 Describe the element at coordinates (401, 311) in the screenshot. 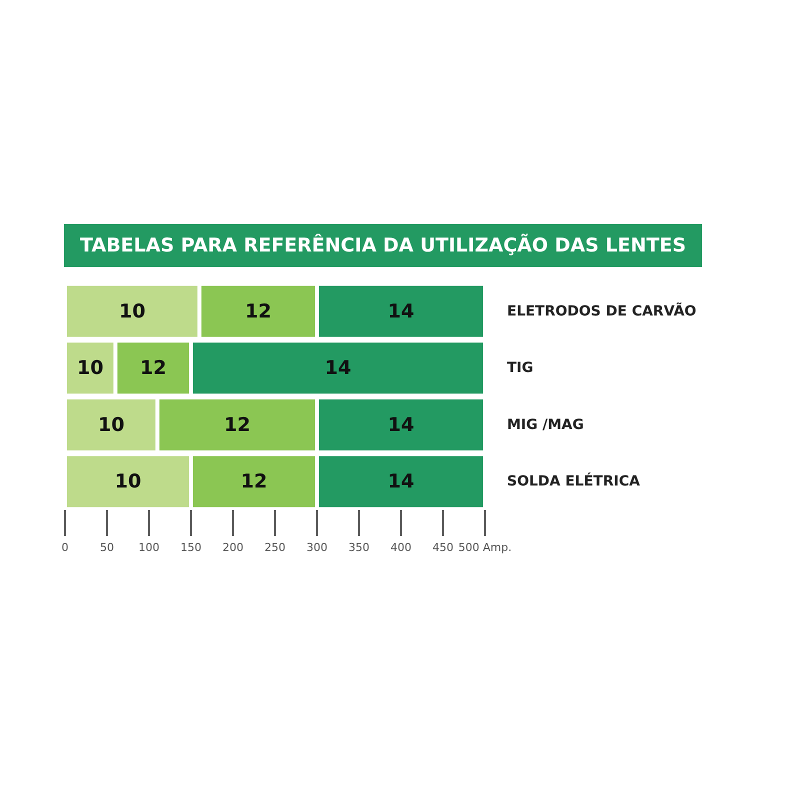

I see `series-label: 14` at that location.